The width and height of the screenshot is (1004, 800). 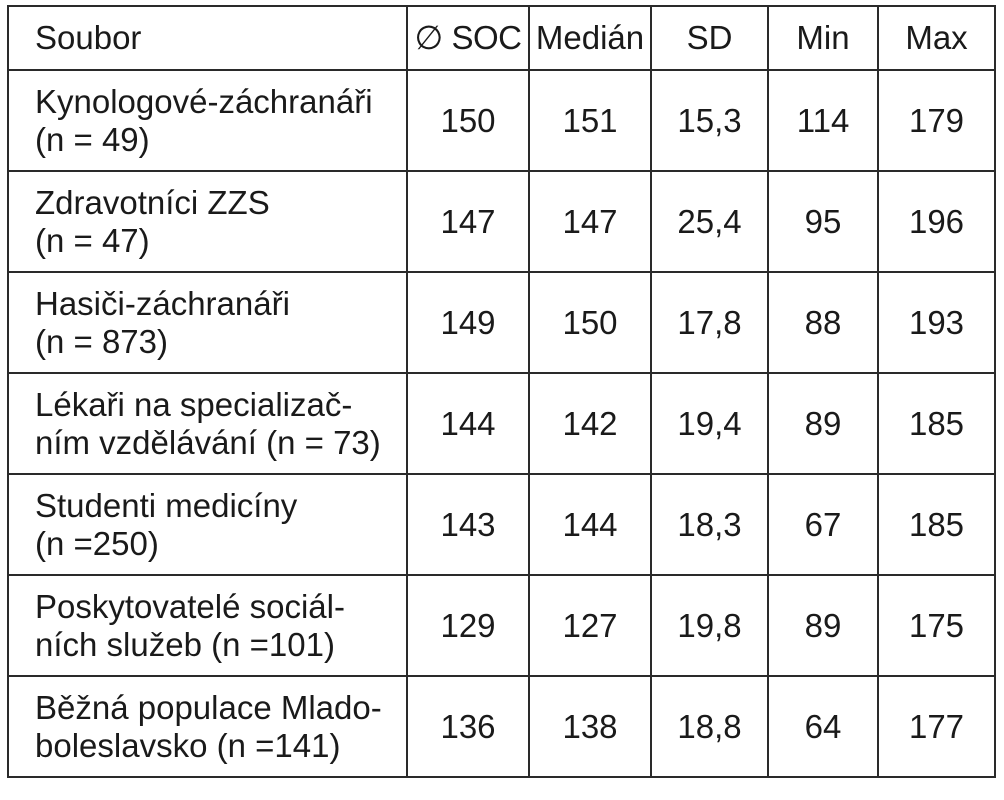 I want to click on row-sd-cell: 18,8, so click(x=709, y=726).